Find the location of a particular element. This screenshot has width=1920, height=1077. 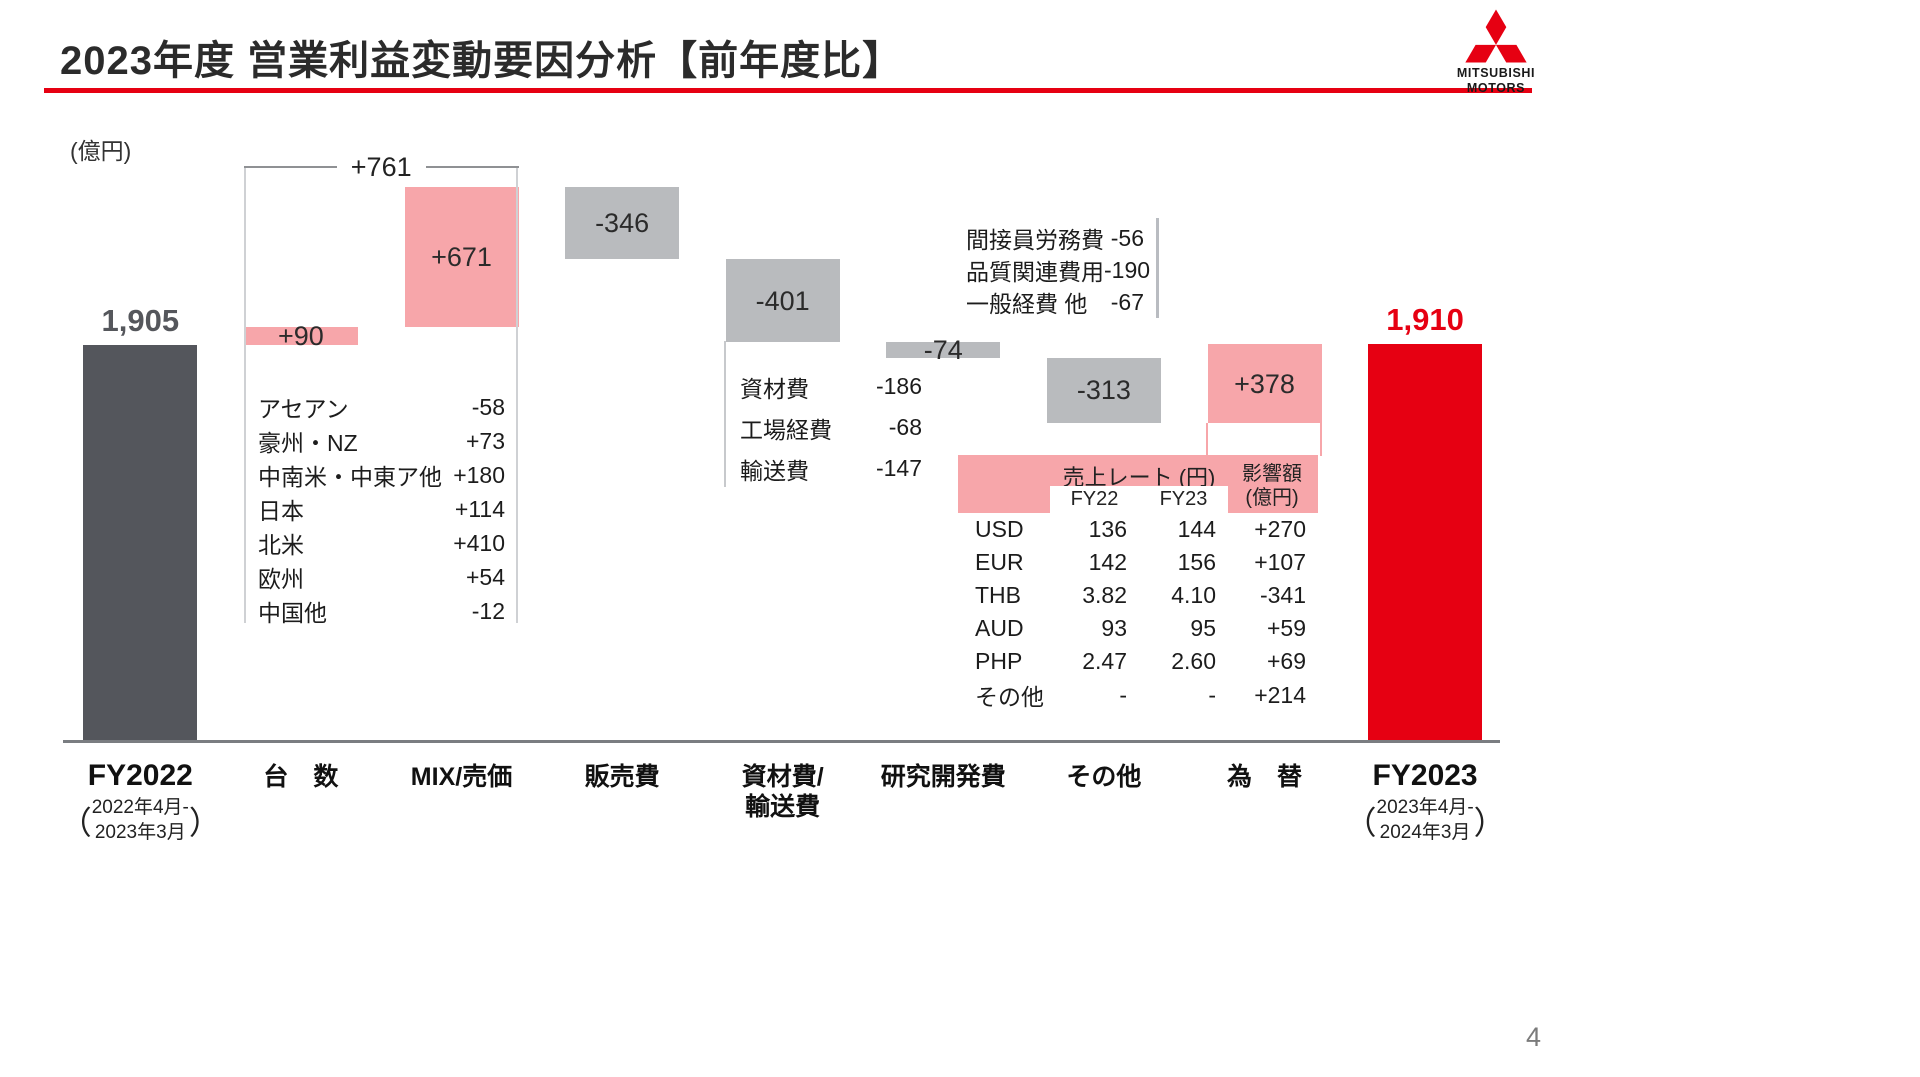

breakdown-value: -147 is located at coordinates (898, 468).